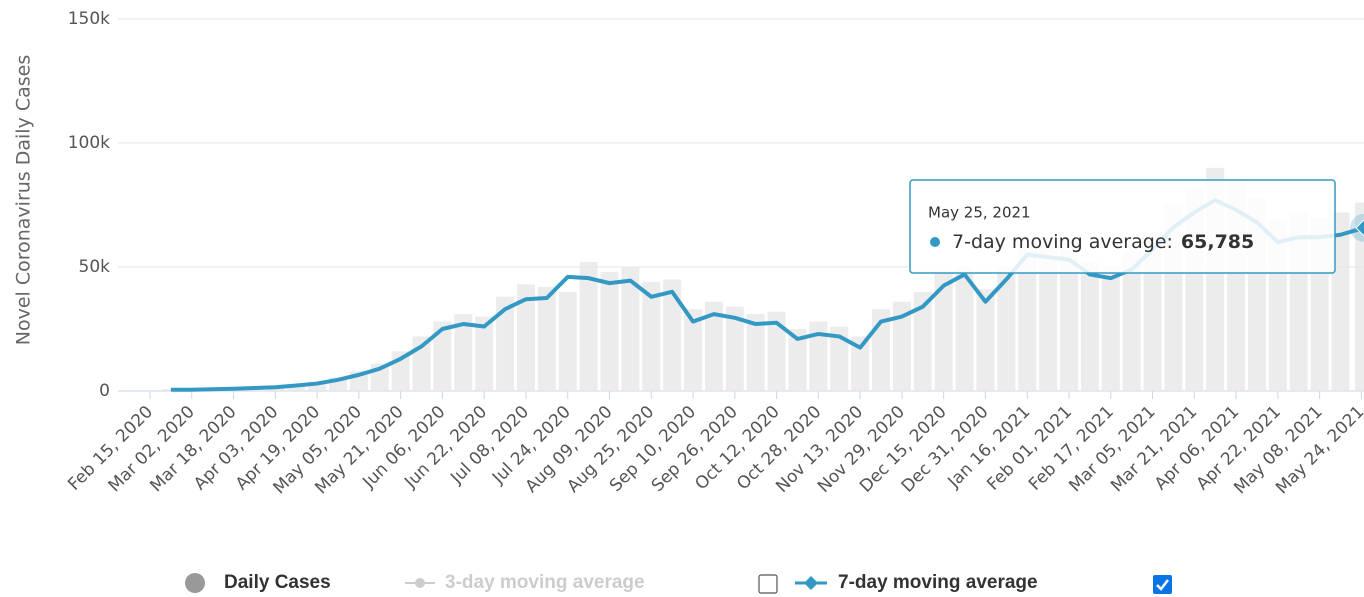 The image size is (1364, 597). What do you see at coordinates (545, 582) in the screenshot?
I see `legend-item: 3-day moving average` at bounding box center [545, 582].